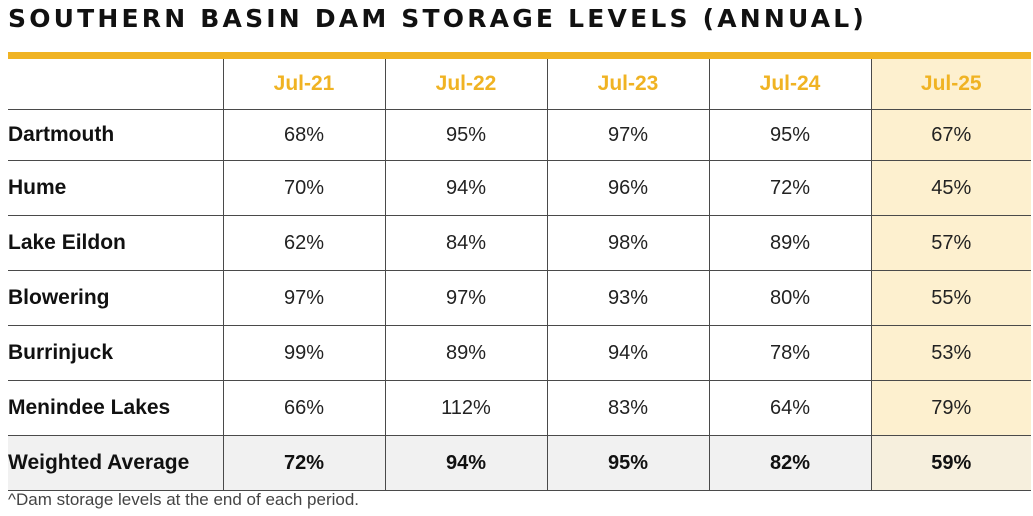 The width and height of the screenshot is (1033, 516). What do you see at coordinates (304, 463) in the screenshot?
I see `average-cell: 72%` at bounding box center [304, 463].